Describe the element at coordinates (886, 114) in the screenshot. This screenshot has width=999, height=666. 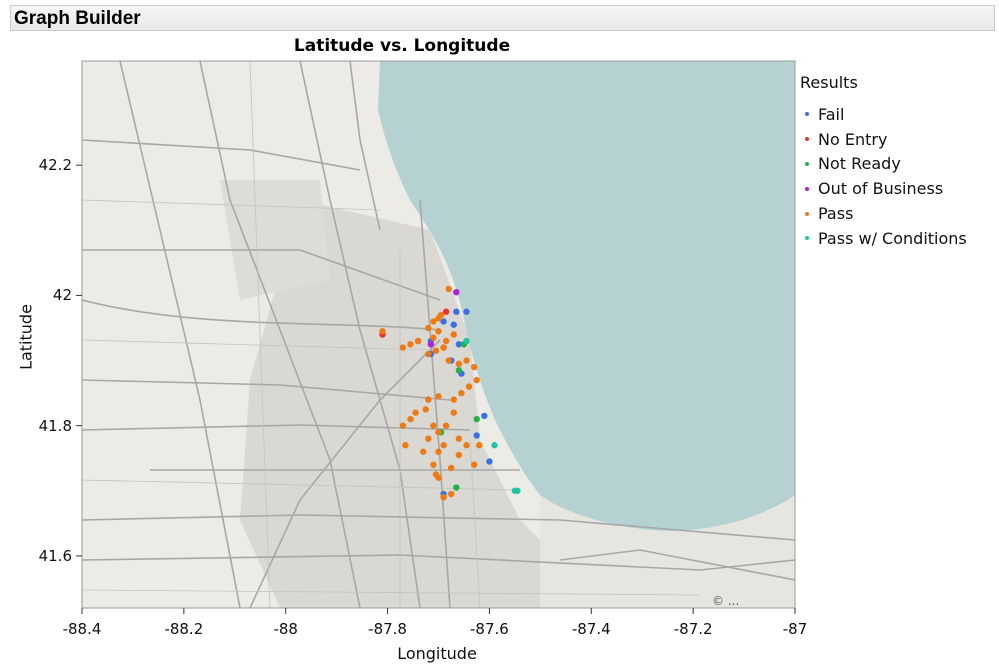
I see `legend-item: Fail` at that location.